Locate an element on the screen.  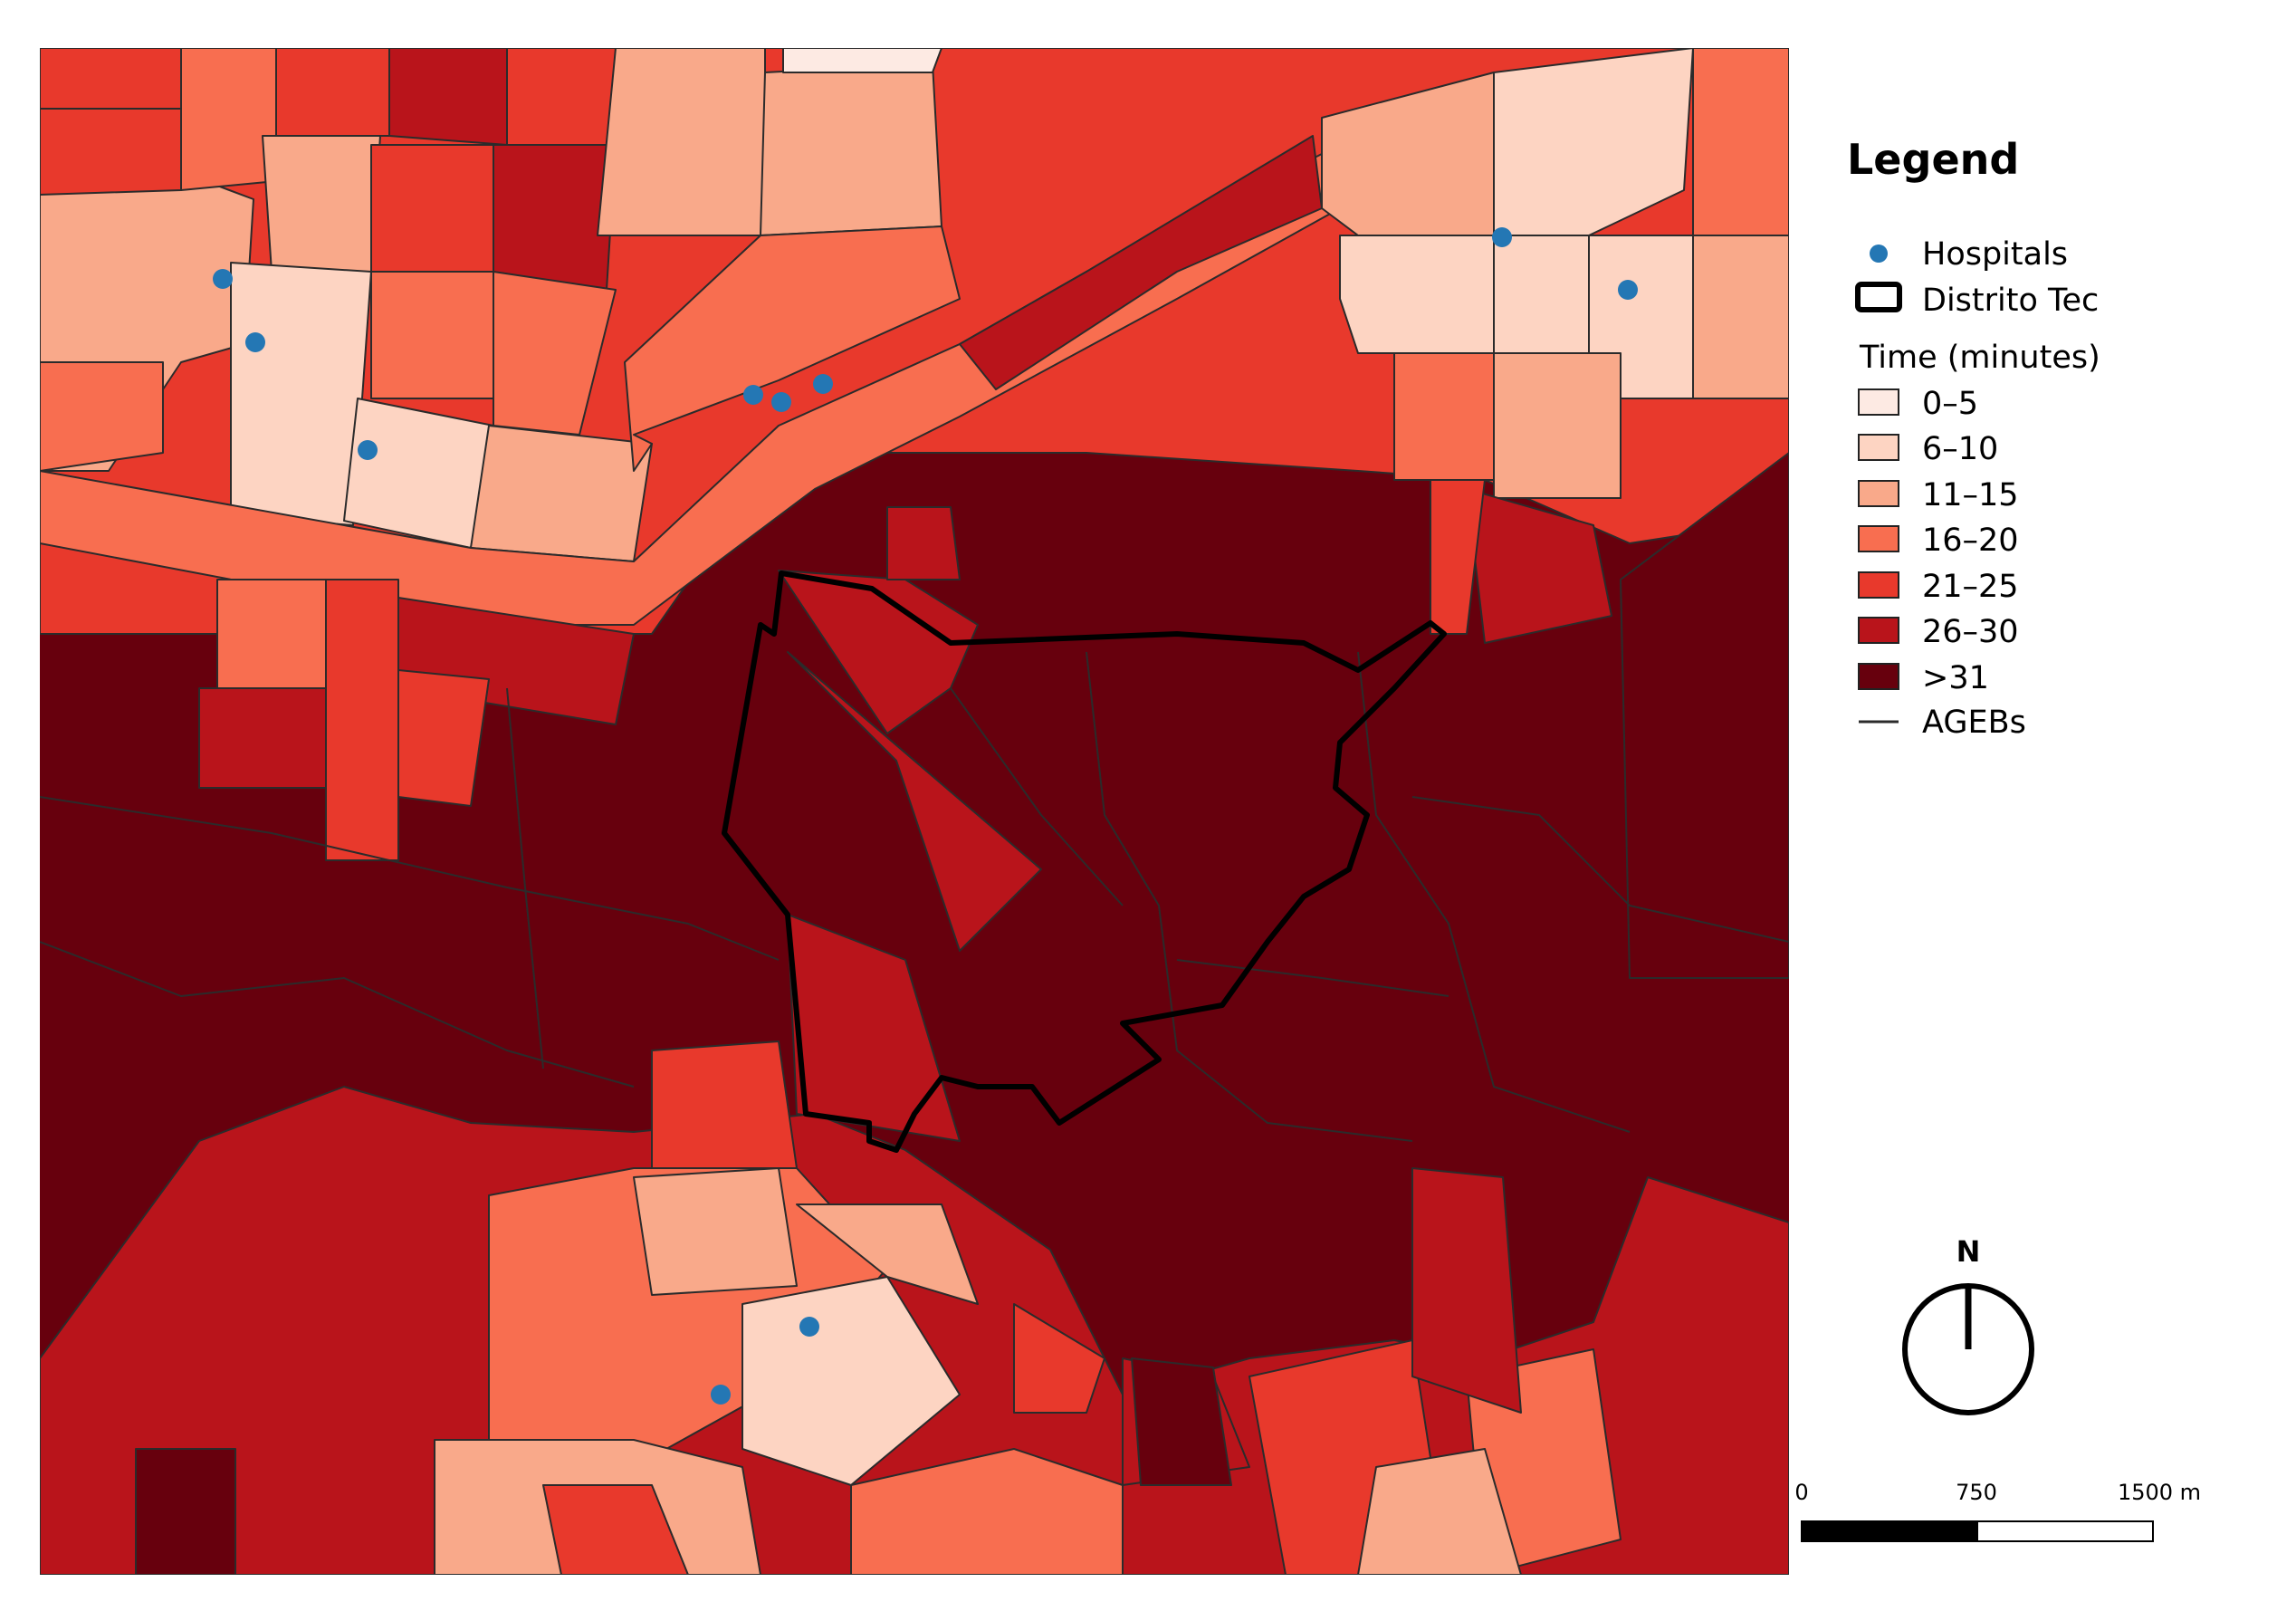
time-legend-classes: 0–5 6–10 11–15 16–20 21–25 26–30 >31 is located at coordinates (1939, 541).